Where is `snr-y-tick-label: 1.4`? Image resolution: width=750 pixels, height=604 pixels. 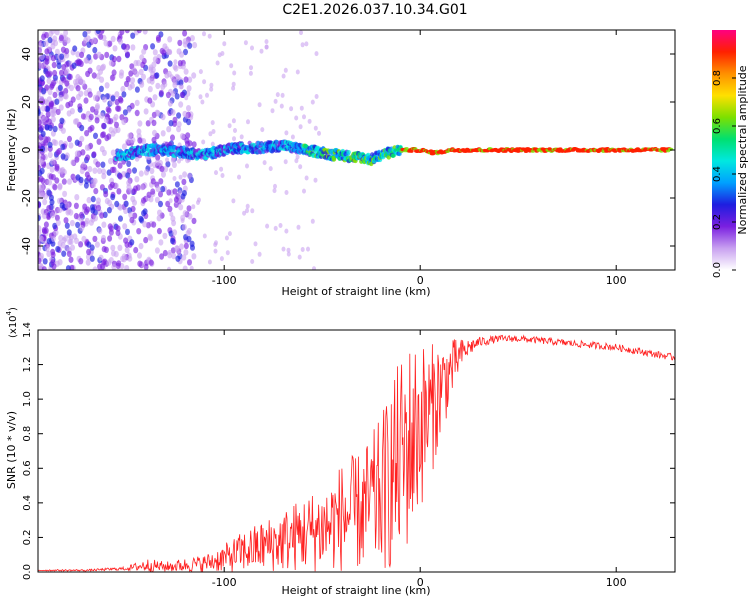 snr-y-tick-label: 1.4 is located at coordinates (27, 330).